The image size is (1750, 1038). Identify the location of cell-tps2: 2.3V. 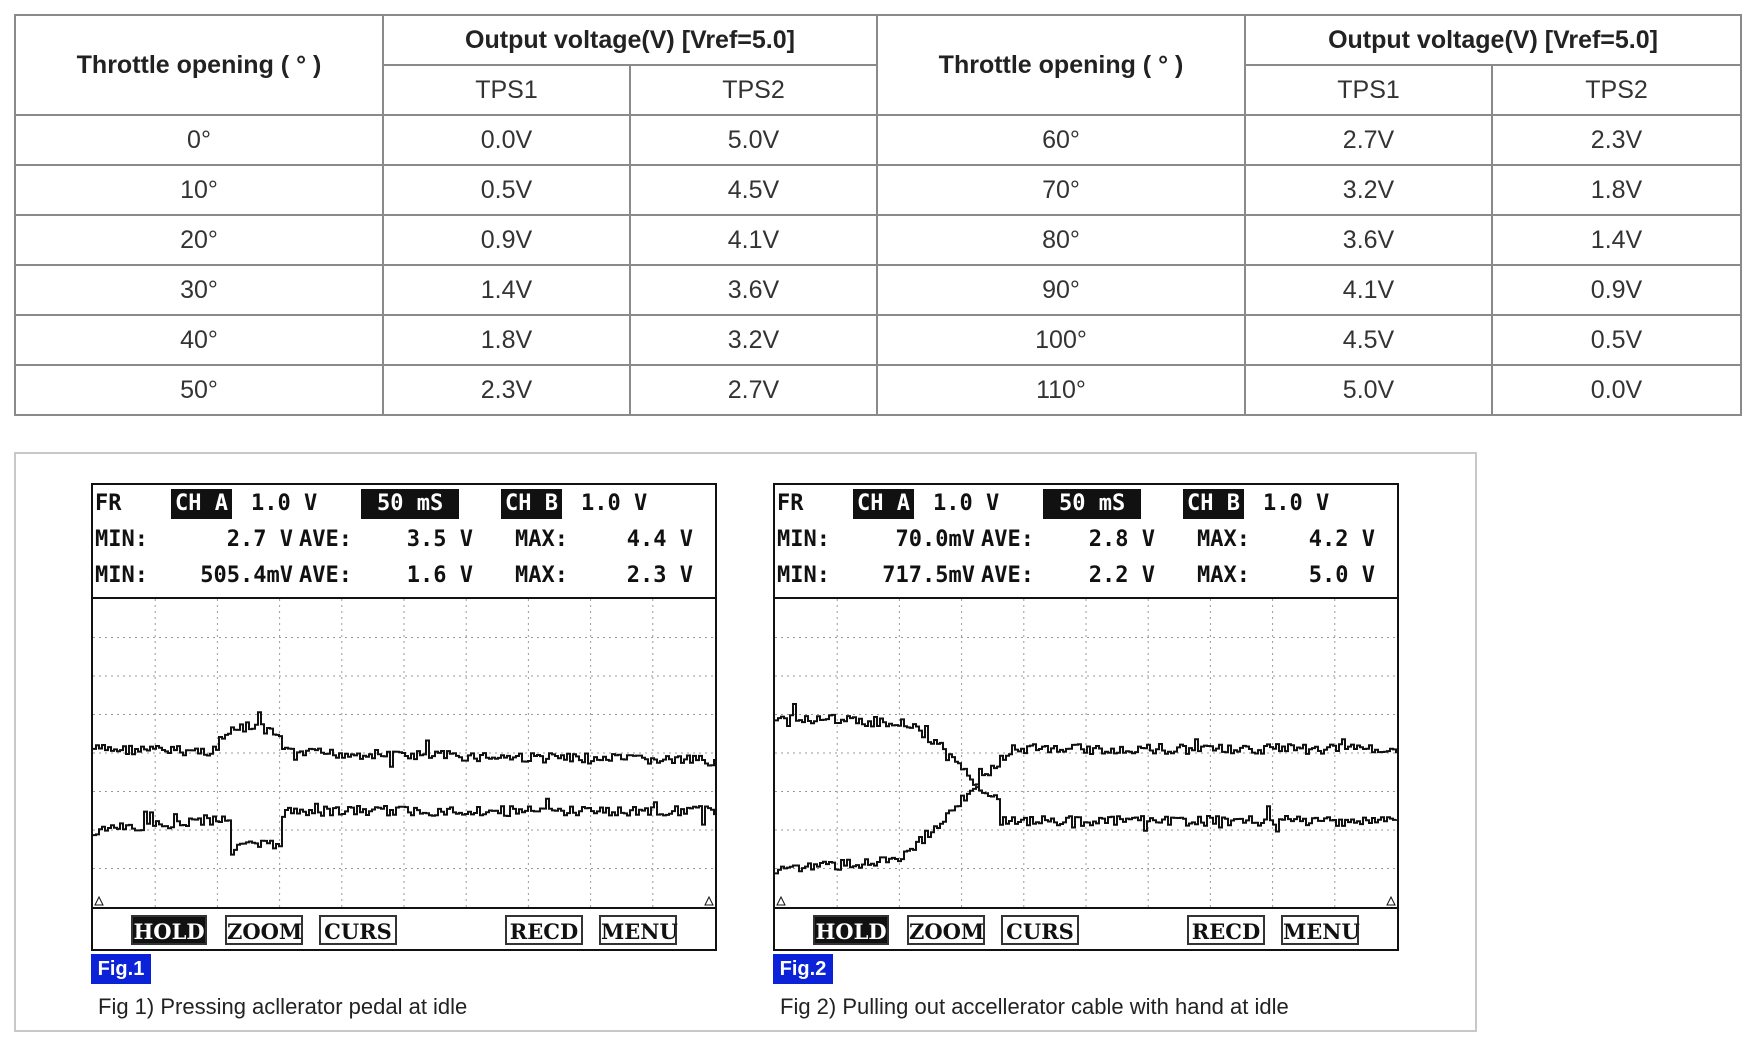
(1617, 140).